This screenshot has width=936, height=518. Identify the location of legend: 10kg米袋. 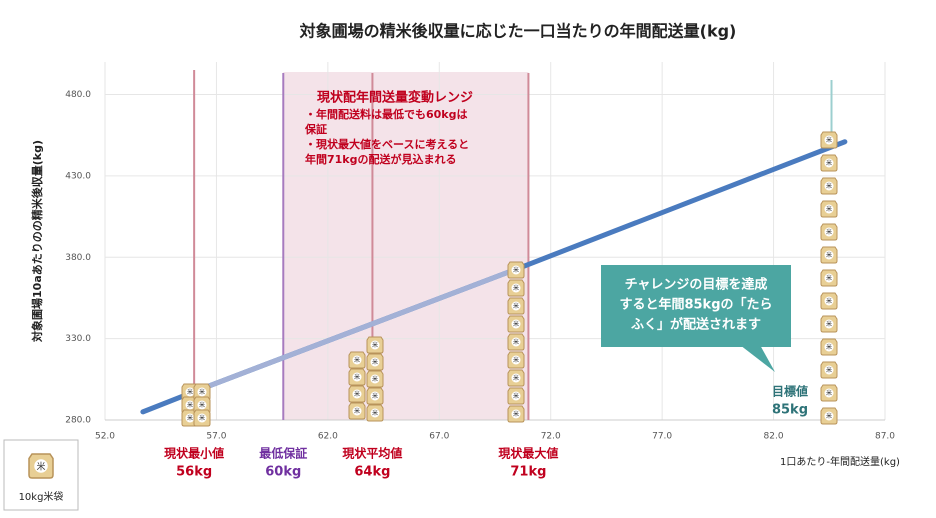
(41, 475).